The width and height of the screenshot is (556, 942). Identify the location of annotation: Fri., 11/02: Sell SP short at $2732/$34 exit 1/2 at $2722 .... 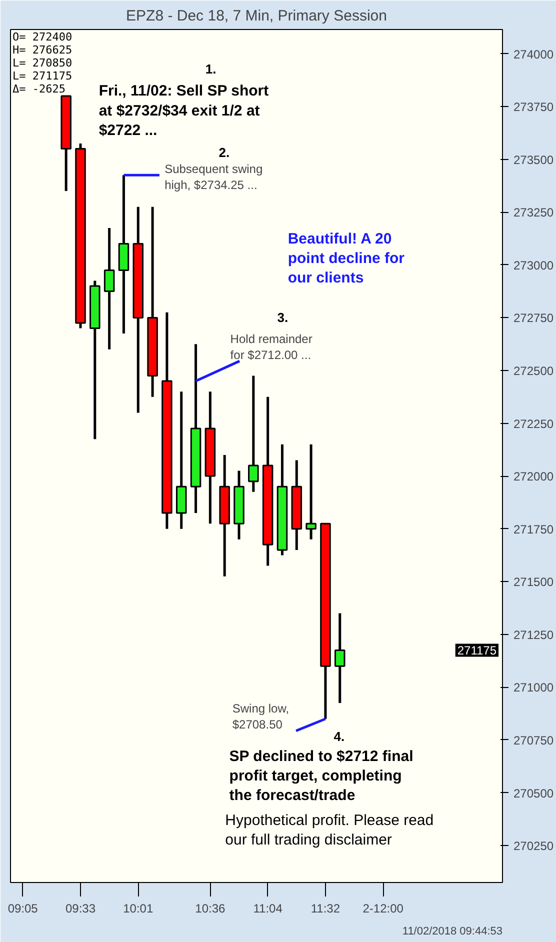
(183, 110).